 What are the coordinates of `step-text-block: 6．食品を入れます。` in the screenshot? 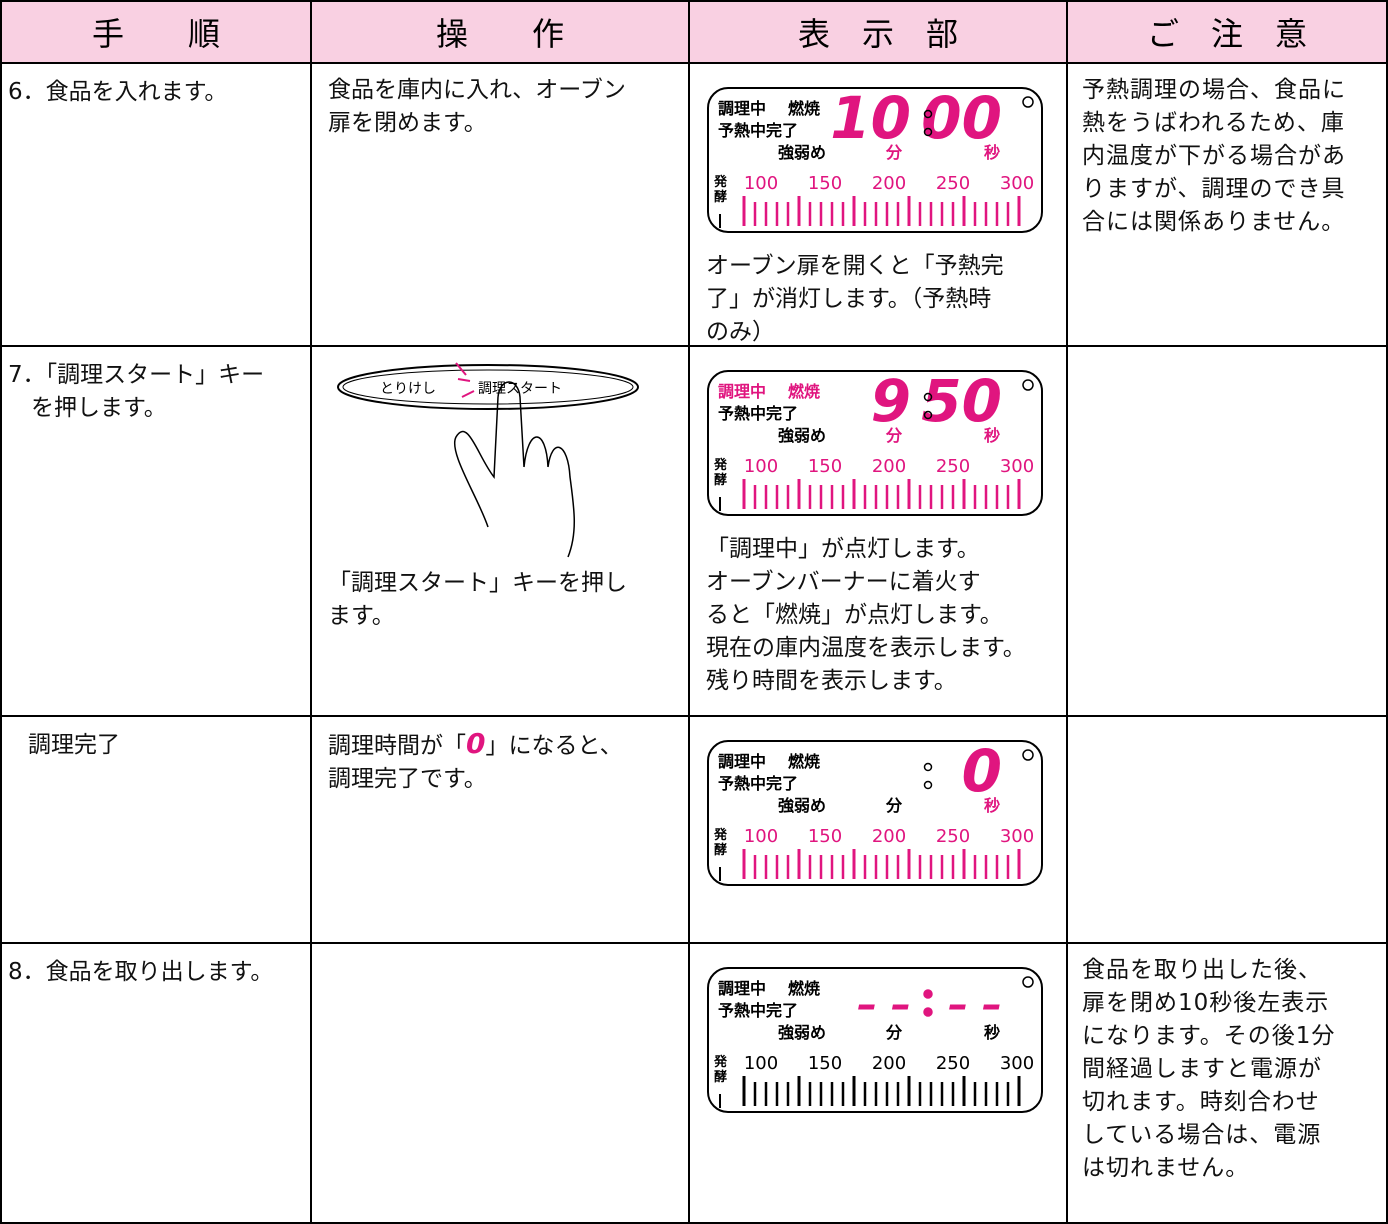 It's located at (156, 86).